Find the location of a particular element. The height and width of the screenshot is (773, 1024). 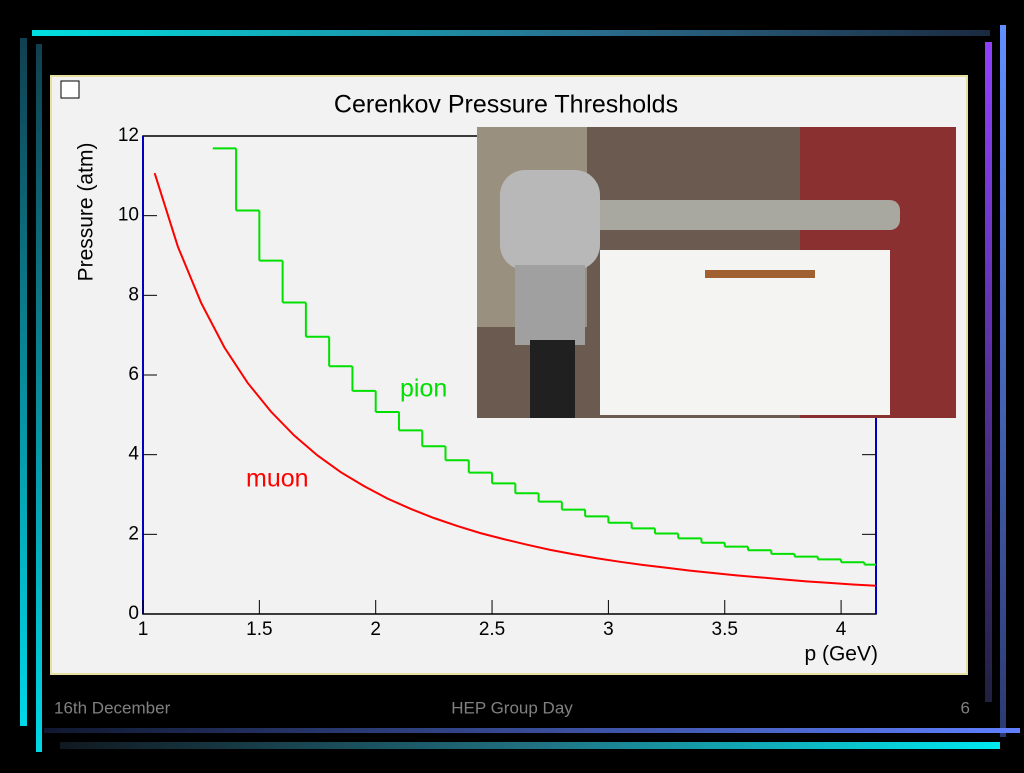

y-tick-label: 8 is located at coordinates (133, 294).